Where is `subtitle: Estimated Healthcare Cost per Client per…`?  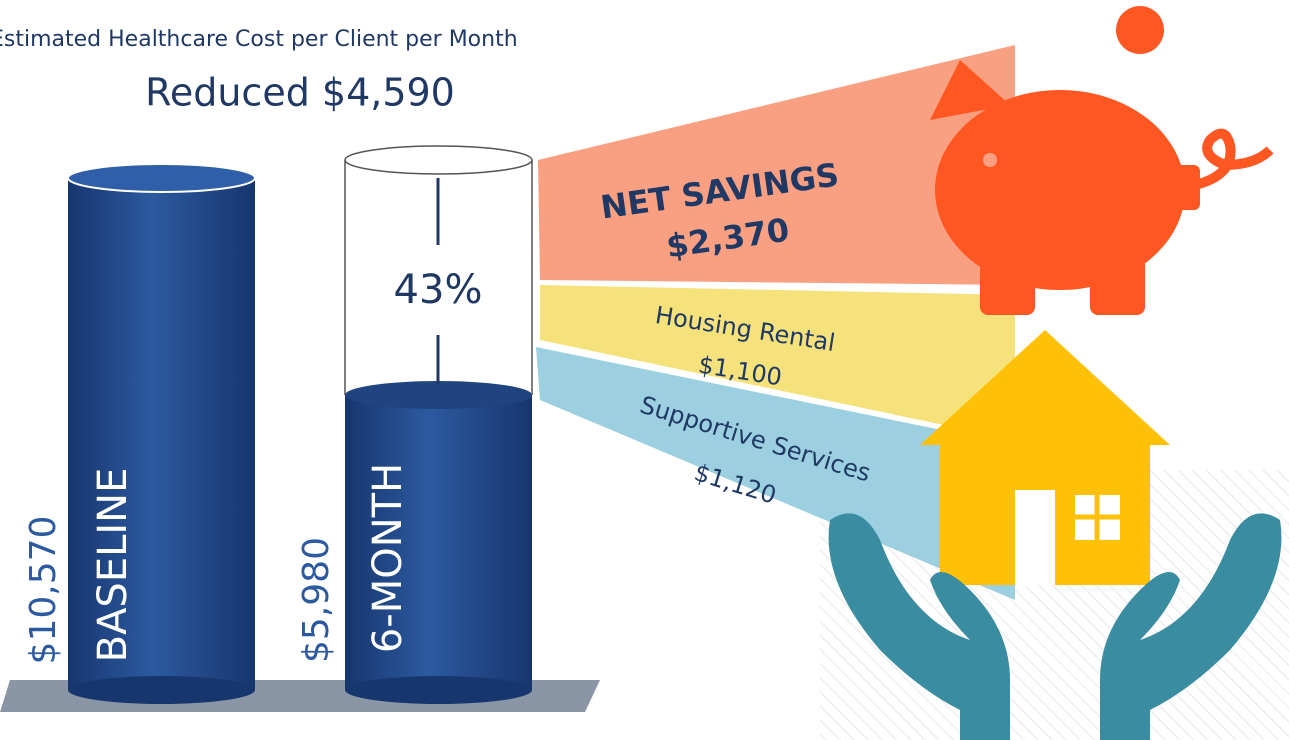 subtitle: Estimated Healthcare Cost per Client per… is located at coordinates (259, 39).